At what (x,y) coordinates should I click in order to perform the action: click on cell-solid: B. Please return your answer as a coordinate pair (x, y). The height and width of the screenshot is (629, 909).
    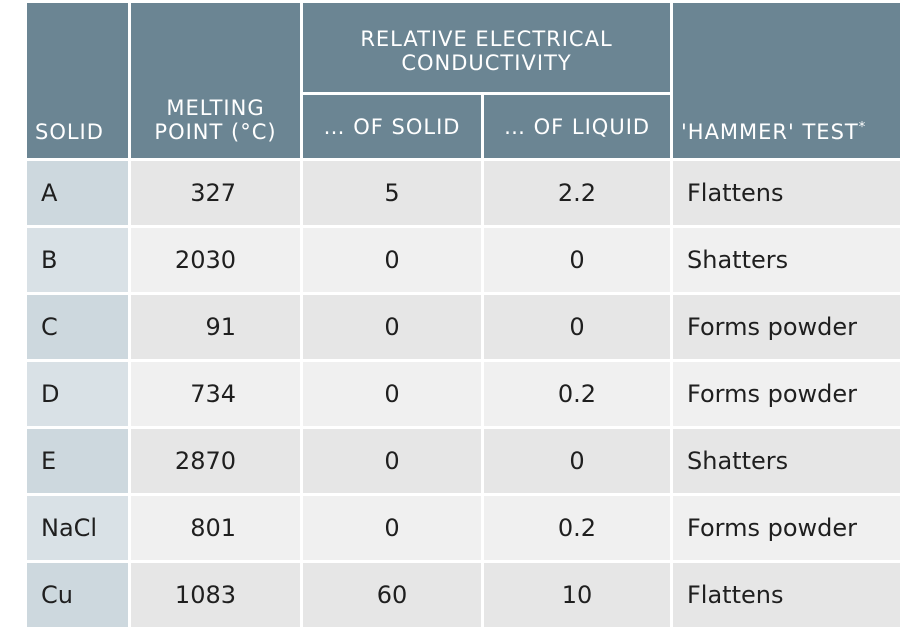
    Looking at the image, I should click on (77, 260).